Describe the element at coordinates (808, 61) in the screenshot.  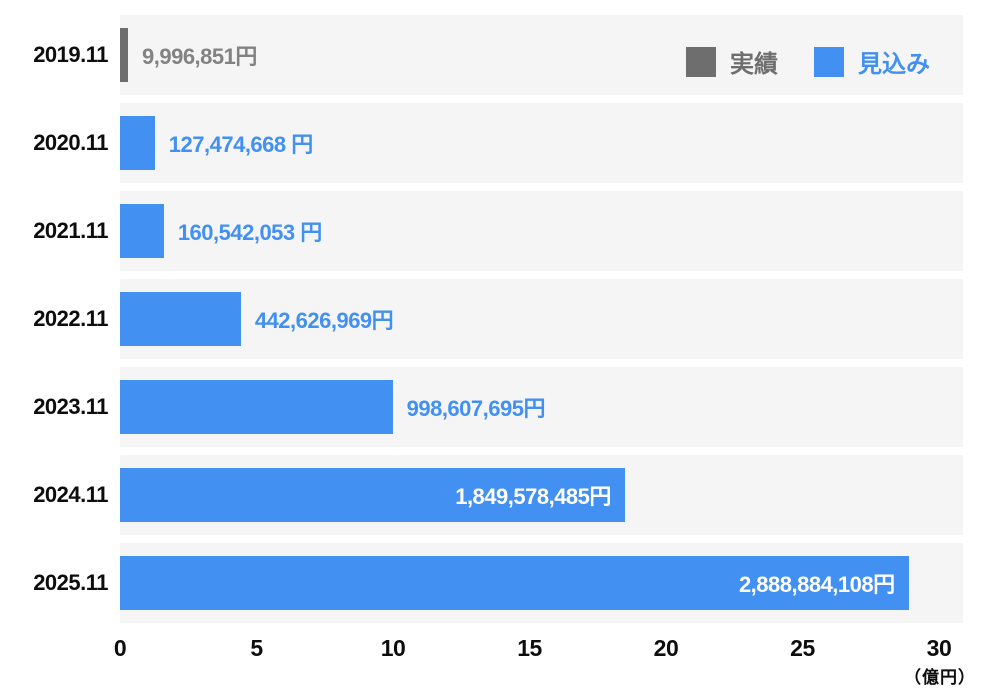
I see `legend: 実績 見込み` at that location.